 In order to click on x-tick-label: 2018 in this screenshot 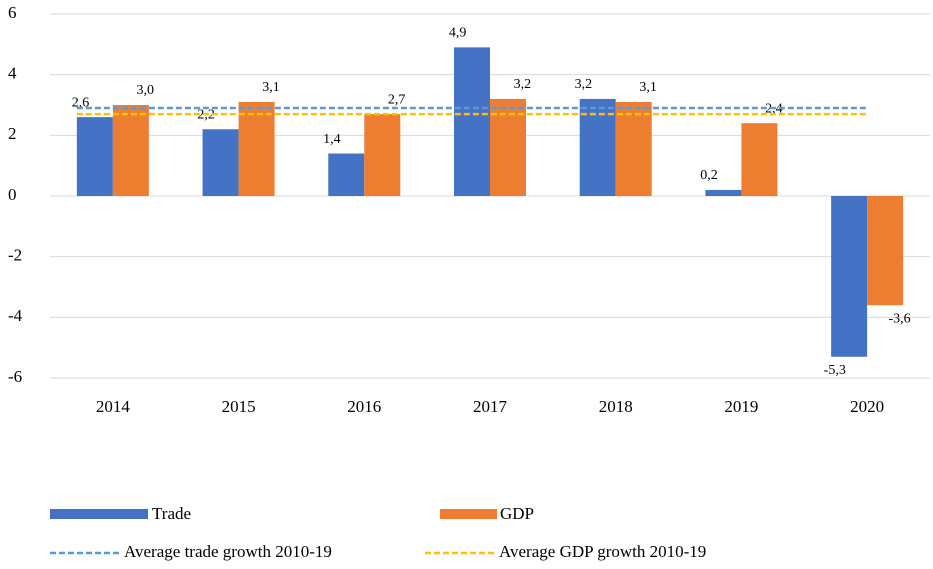, I will do `click(616, 406)`.